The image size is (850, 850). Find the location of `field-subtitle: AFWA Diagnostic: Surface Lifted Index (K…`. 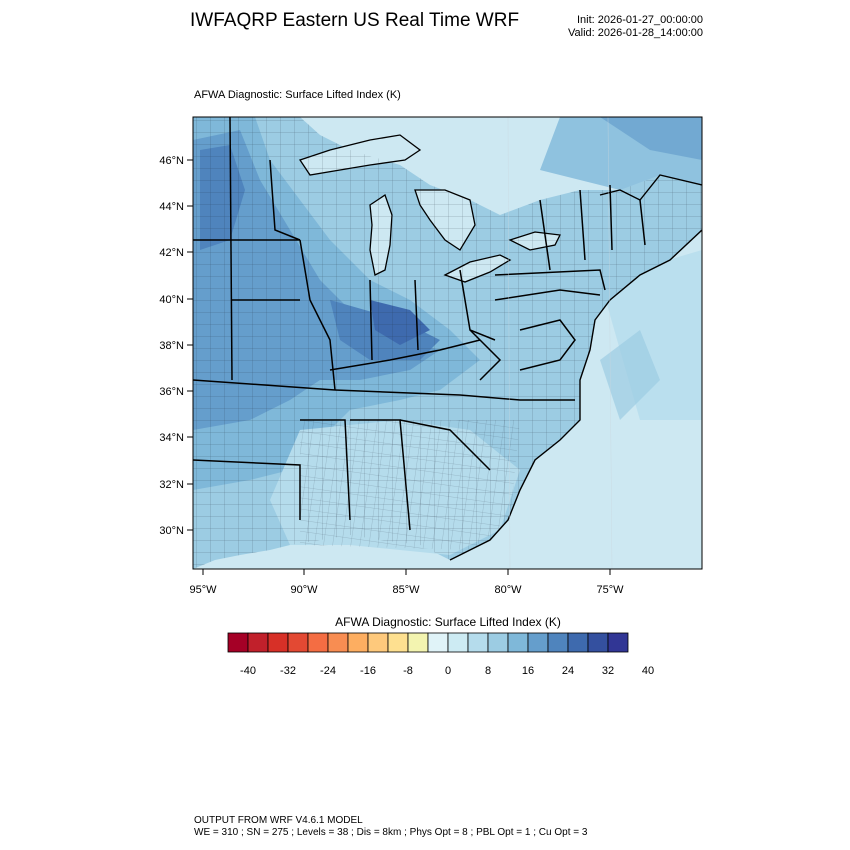

field-subtitle: AFWA Diagnostic: Surface Lifted Index (K… is located at coordinates (297, 95).